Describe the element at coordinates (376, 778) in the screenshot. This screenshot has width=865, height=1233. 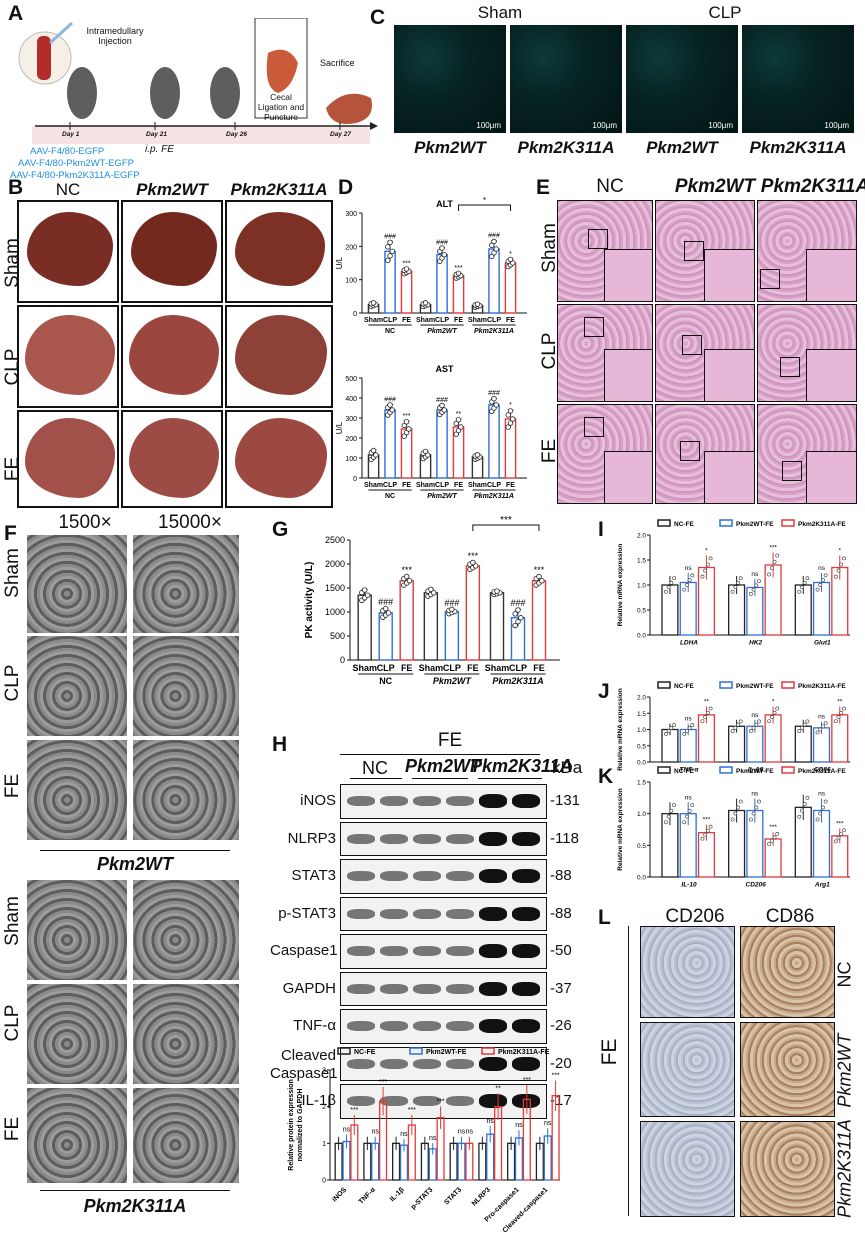
I see `h-underline` at that location.